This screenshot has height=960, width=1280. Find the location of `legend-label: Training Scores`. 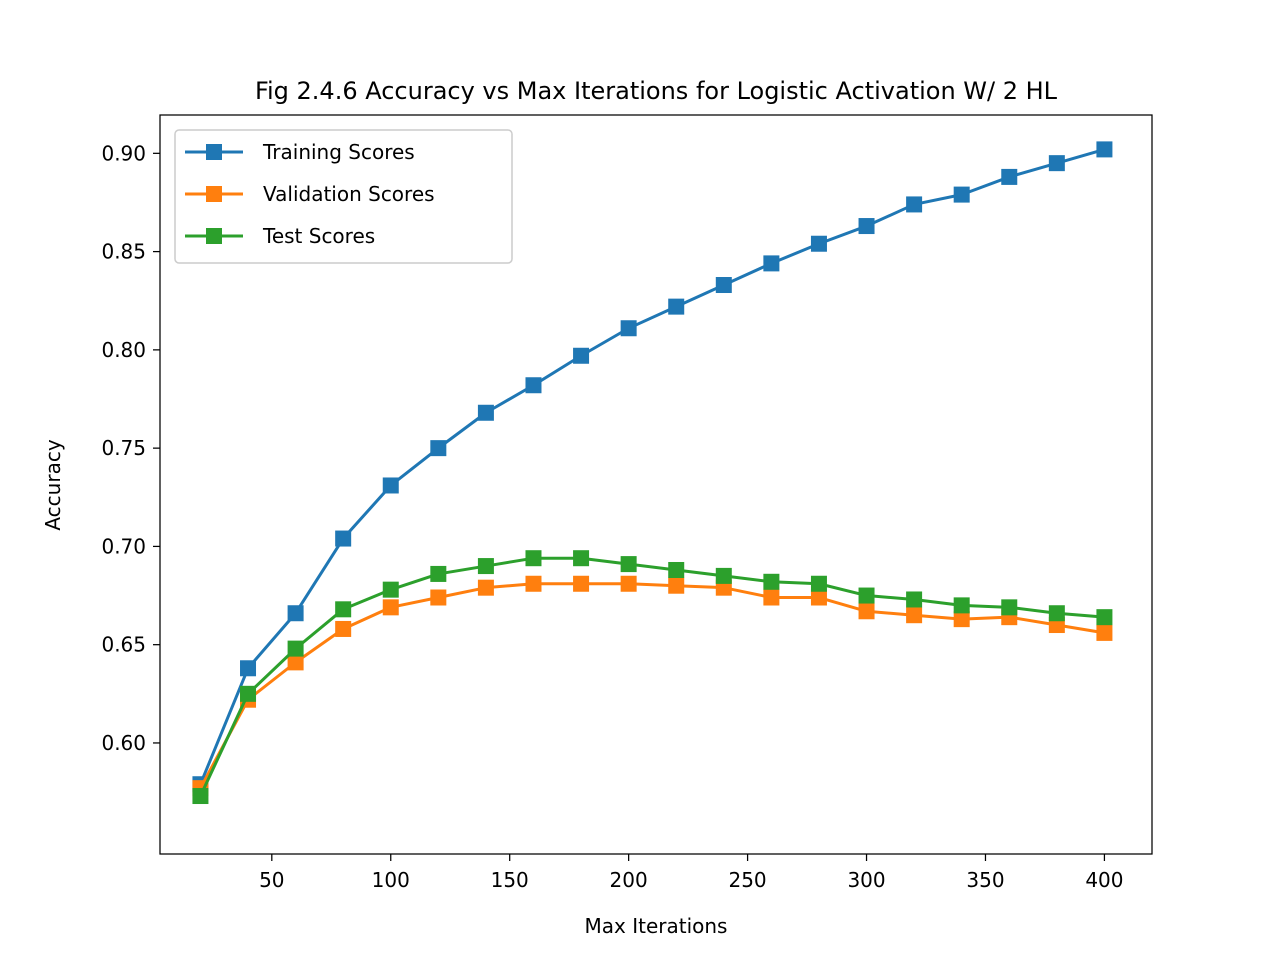

legend-label: Training Scores is located at coordinates (338, 152).